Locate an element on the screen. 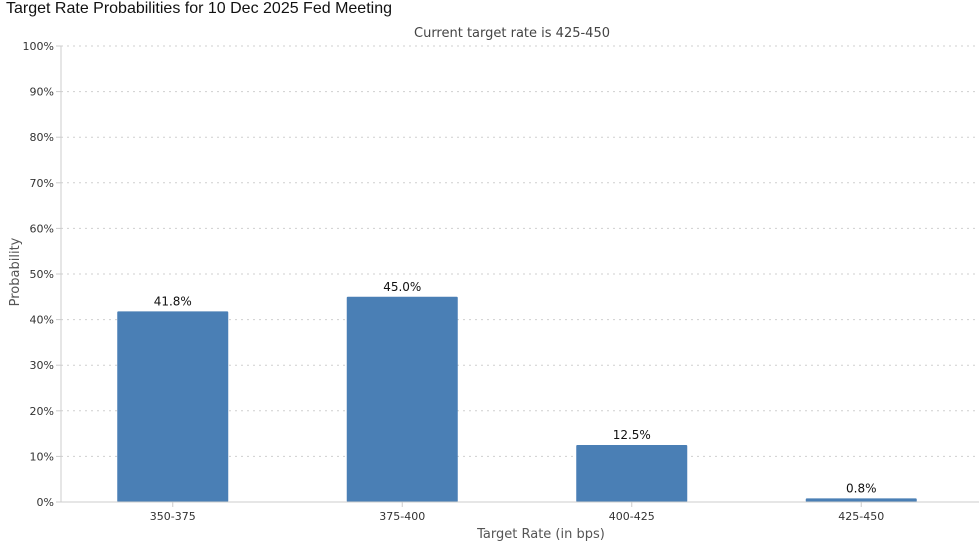  bar-value-label: 0.8% is located at coordinates (861, 488).